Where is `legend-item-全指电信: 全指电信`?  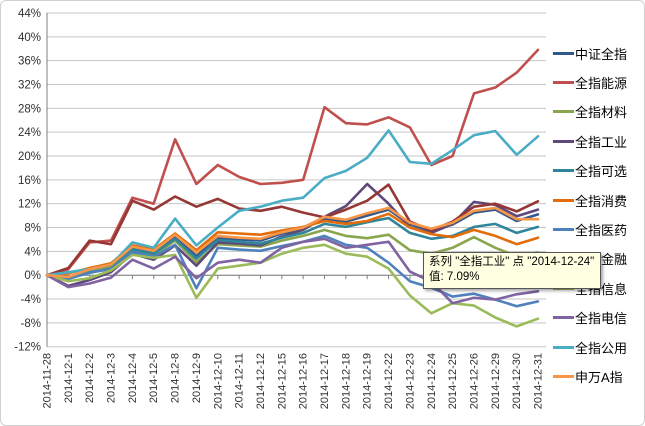 legend-item-全指电信: 全指电信 is located at coordinates (590, 318).